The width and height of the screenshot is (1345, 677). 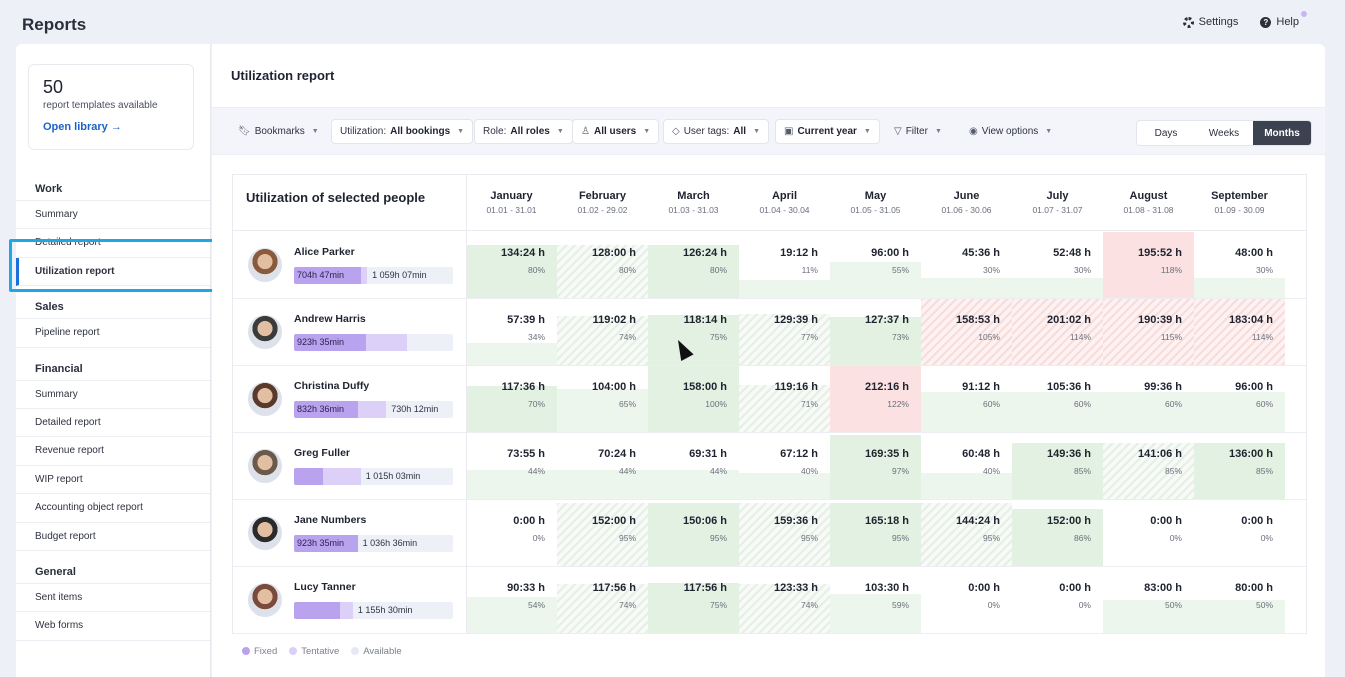 I want to click on hours-value: 67:12 h, so click(x=799, y=454).